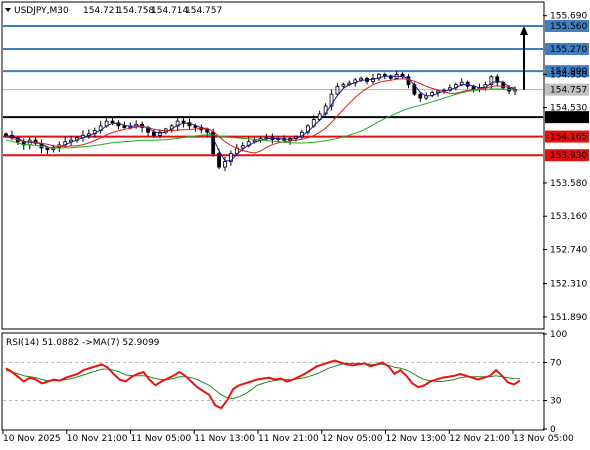 This screenshot has width=590, height=450. I want to click on time-tick-label: 11 Nov 05:00, so click(161, 439).